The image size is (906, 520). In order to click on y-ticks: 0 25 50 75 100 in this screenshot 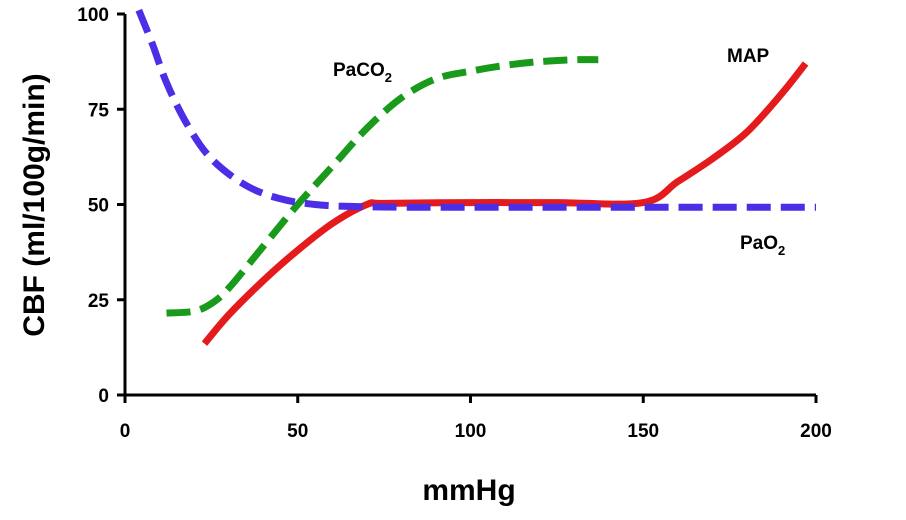, I will do `click(101, 206)`.